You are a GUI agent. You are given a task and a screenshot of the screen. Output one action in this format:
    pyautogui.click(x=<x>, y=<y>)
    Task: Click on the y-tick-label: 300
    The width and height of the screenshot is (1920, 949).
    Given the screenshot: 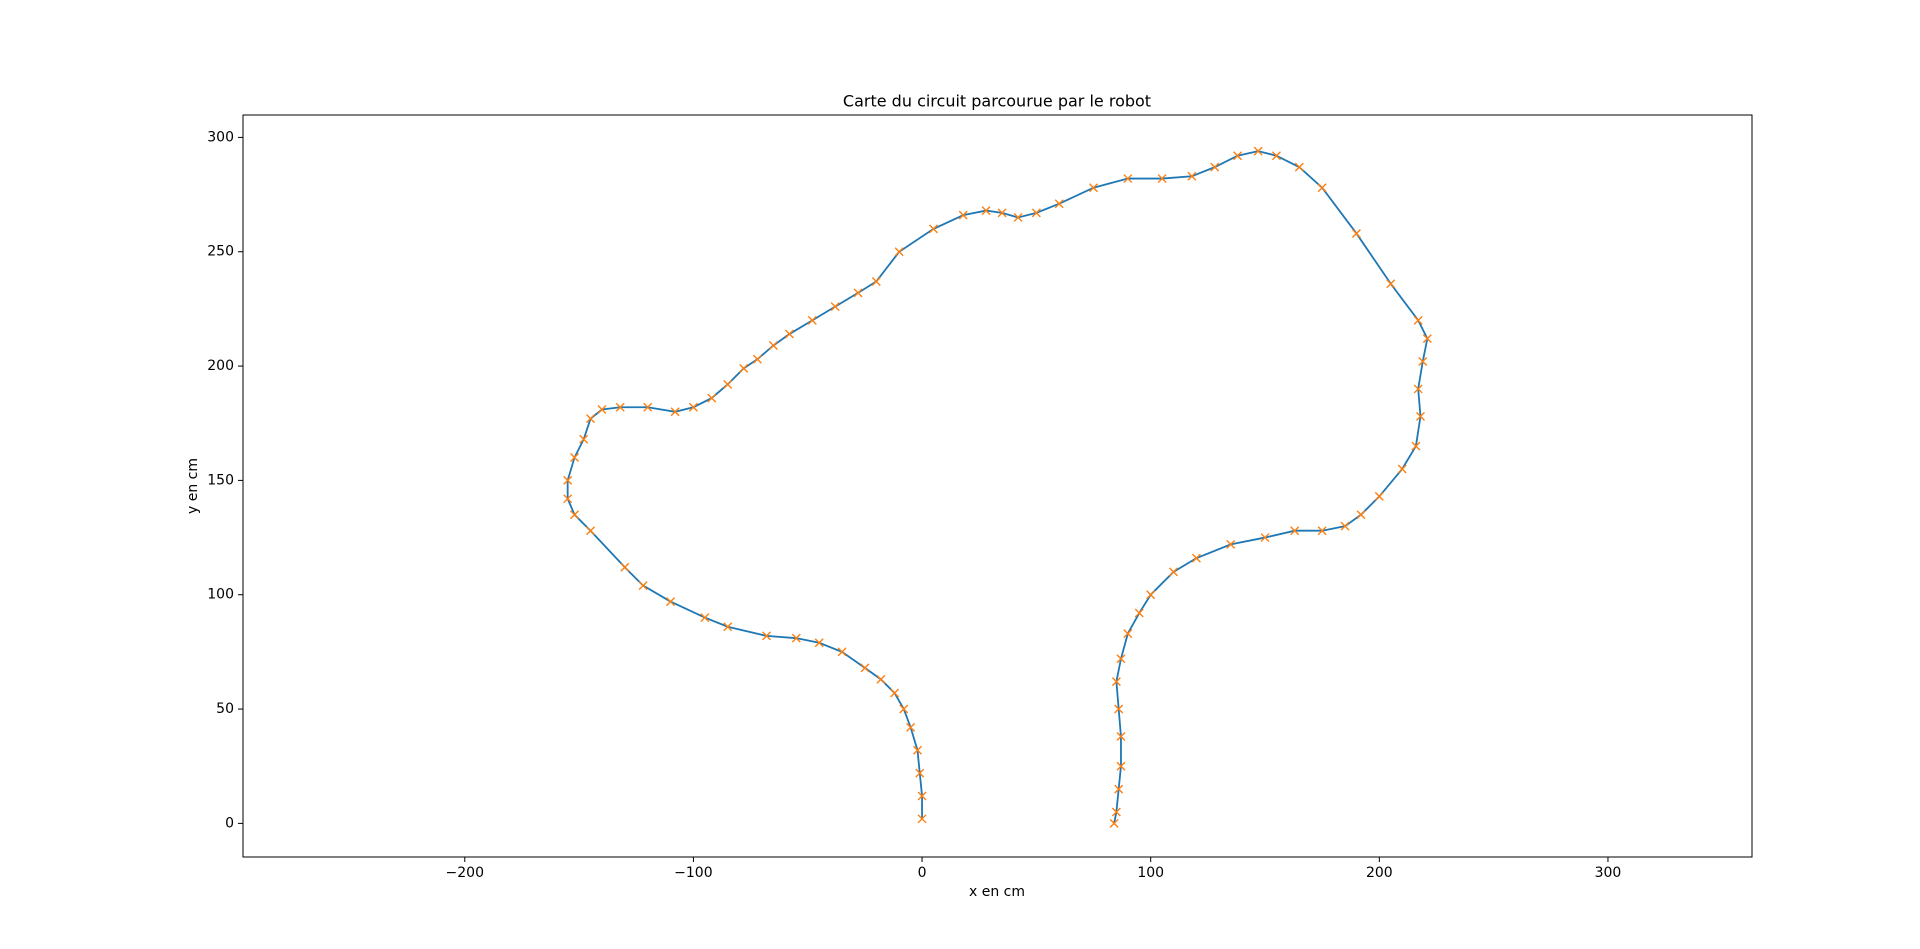 What is the action you would take?
    pyautogui.click(x=220, y=137)
    